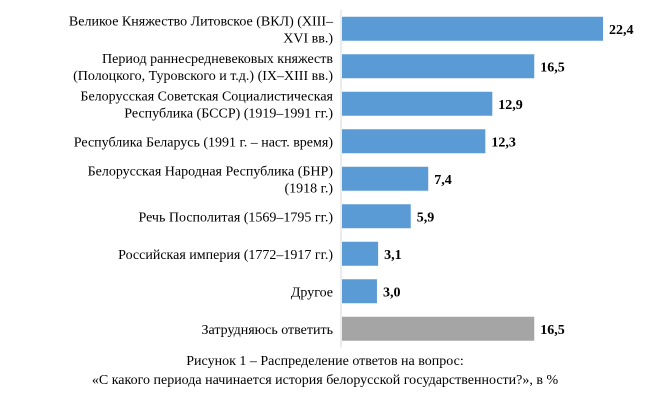  What do you see at coordinates (552, 67) in the screenshot?
I see `value-label-2: 16,5` at bounding box center [552, 67].